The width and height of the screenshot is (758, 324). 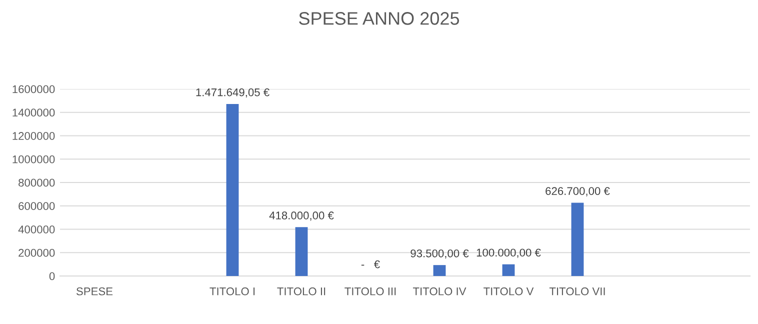 I want to click on data-label: - €, so click(x=370, y=264).